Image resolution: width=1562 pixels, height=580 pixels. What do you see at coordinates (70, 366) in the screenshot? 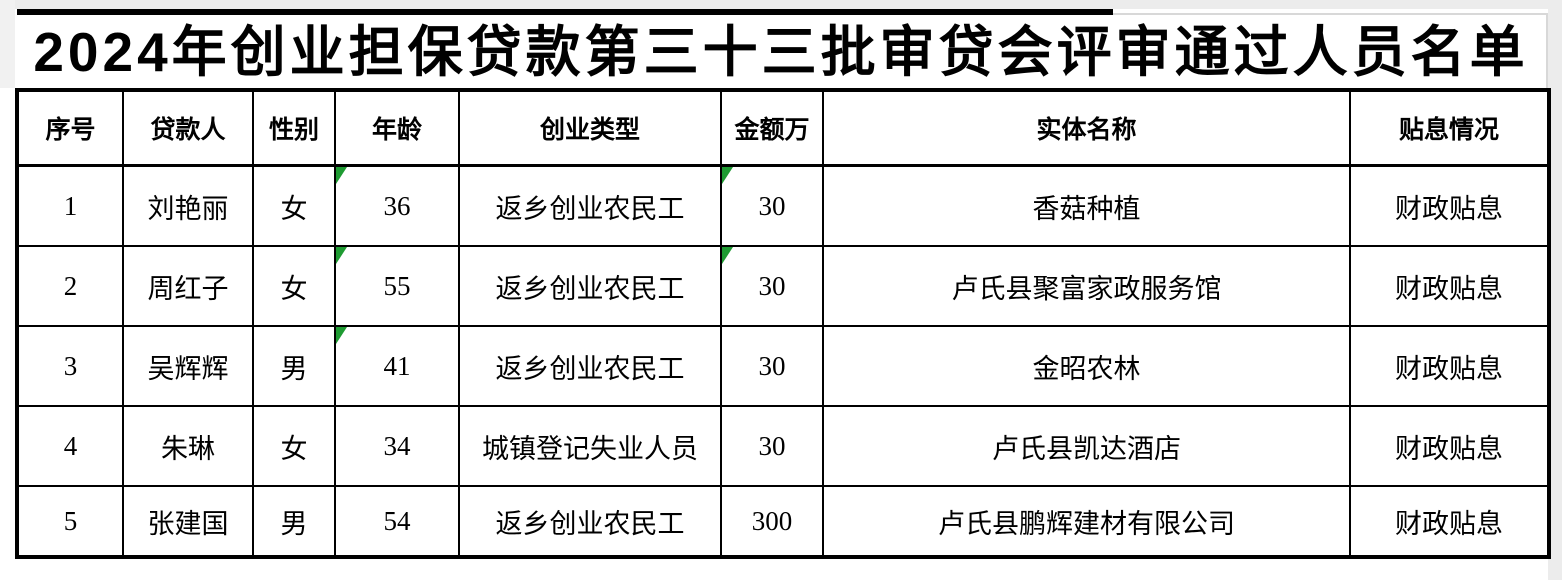
I see `cell-no: 3` at bounding box center [70, 366].